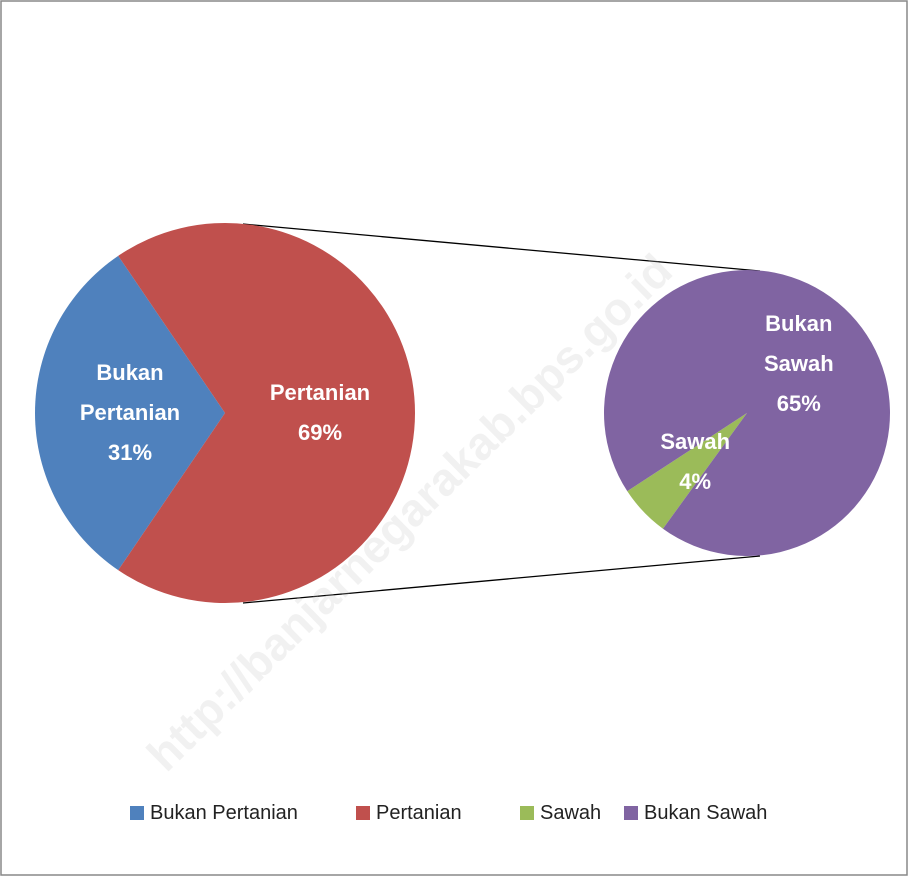  I want to click on slice-label: Pertanian 69%, so click(320, 413).